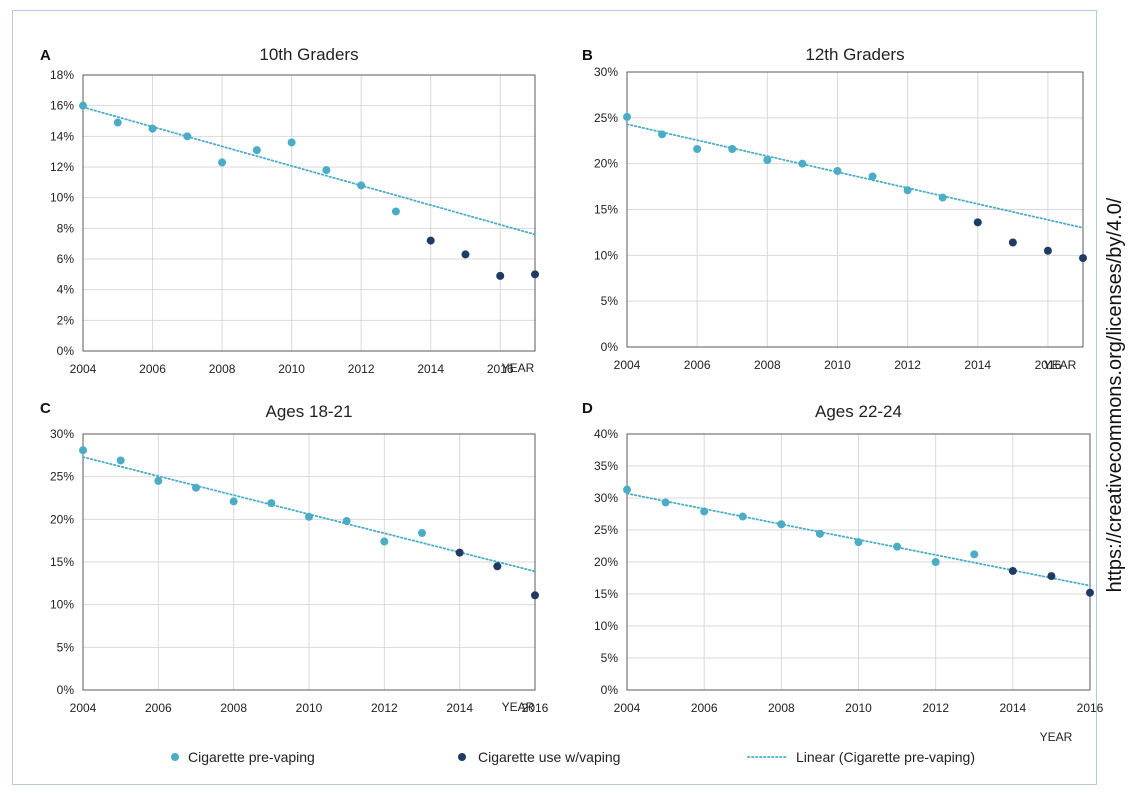 The image size is (1131, 793). What do you see at coordinates (610, 301) in the screenshot?
I see `y-tick-label: 5%` at bounding box center [610, 301].